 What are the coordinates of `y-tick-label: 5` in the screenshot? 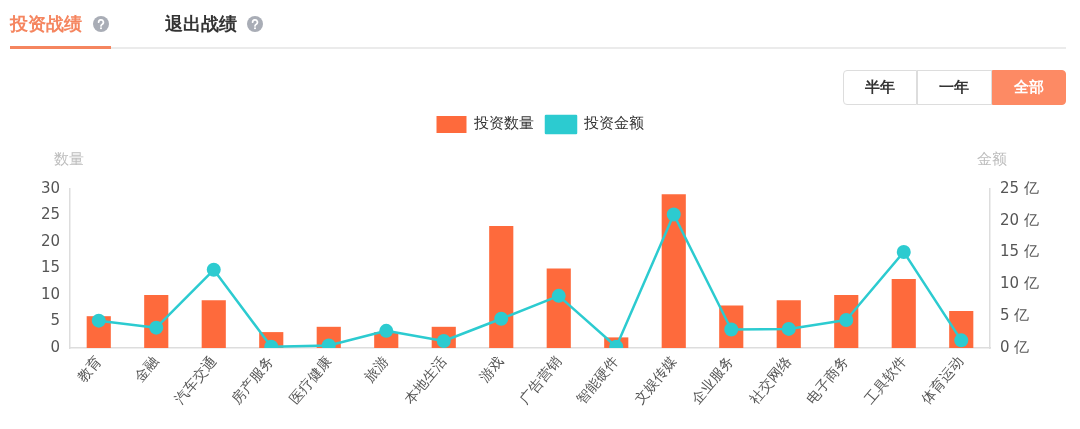 It's located at (55, 320).